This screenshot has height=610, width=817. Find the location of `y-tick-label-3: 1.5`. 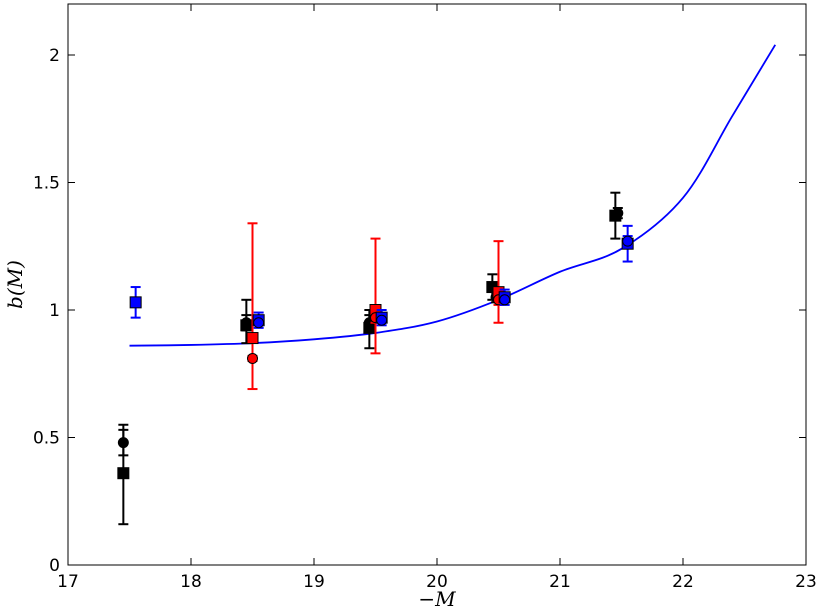

y-tick-label-3: 1.5 is located at coordinates (46, 184).